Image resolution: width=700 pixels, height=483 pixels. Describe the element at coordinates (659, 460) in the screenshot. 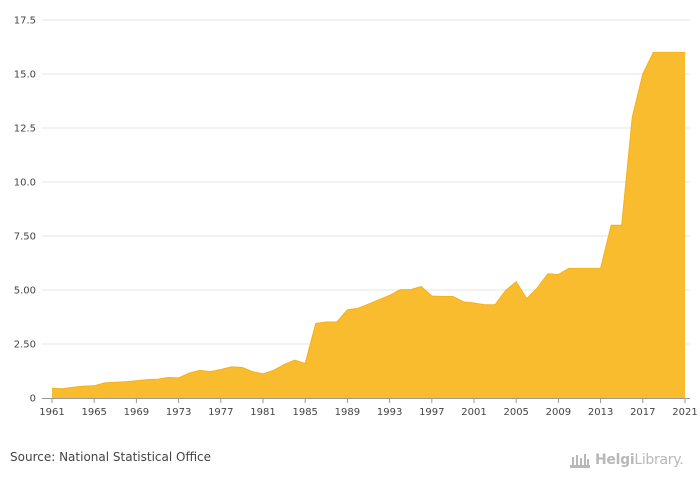

I see `brand-name-rest: Library.` at that location.